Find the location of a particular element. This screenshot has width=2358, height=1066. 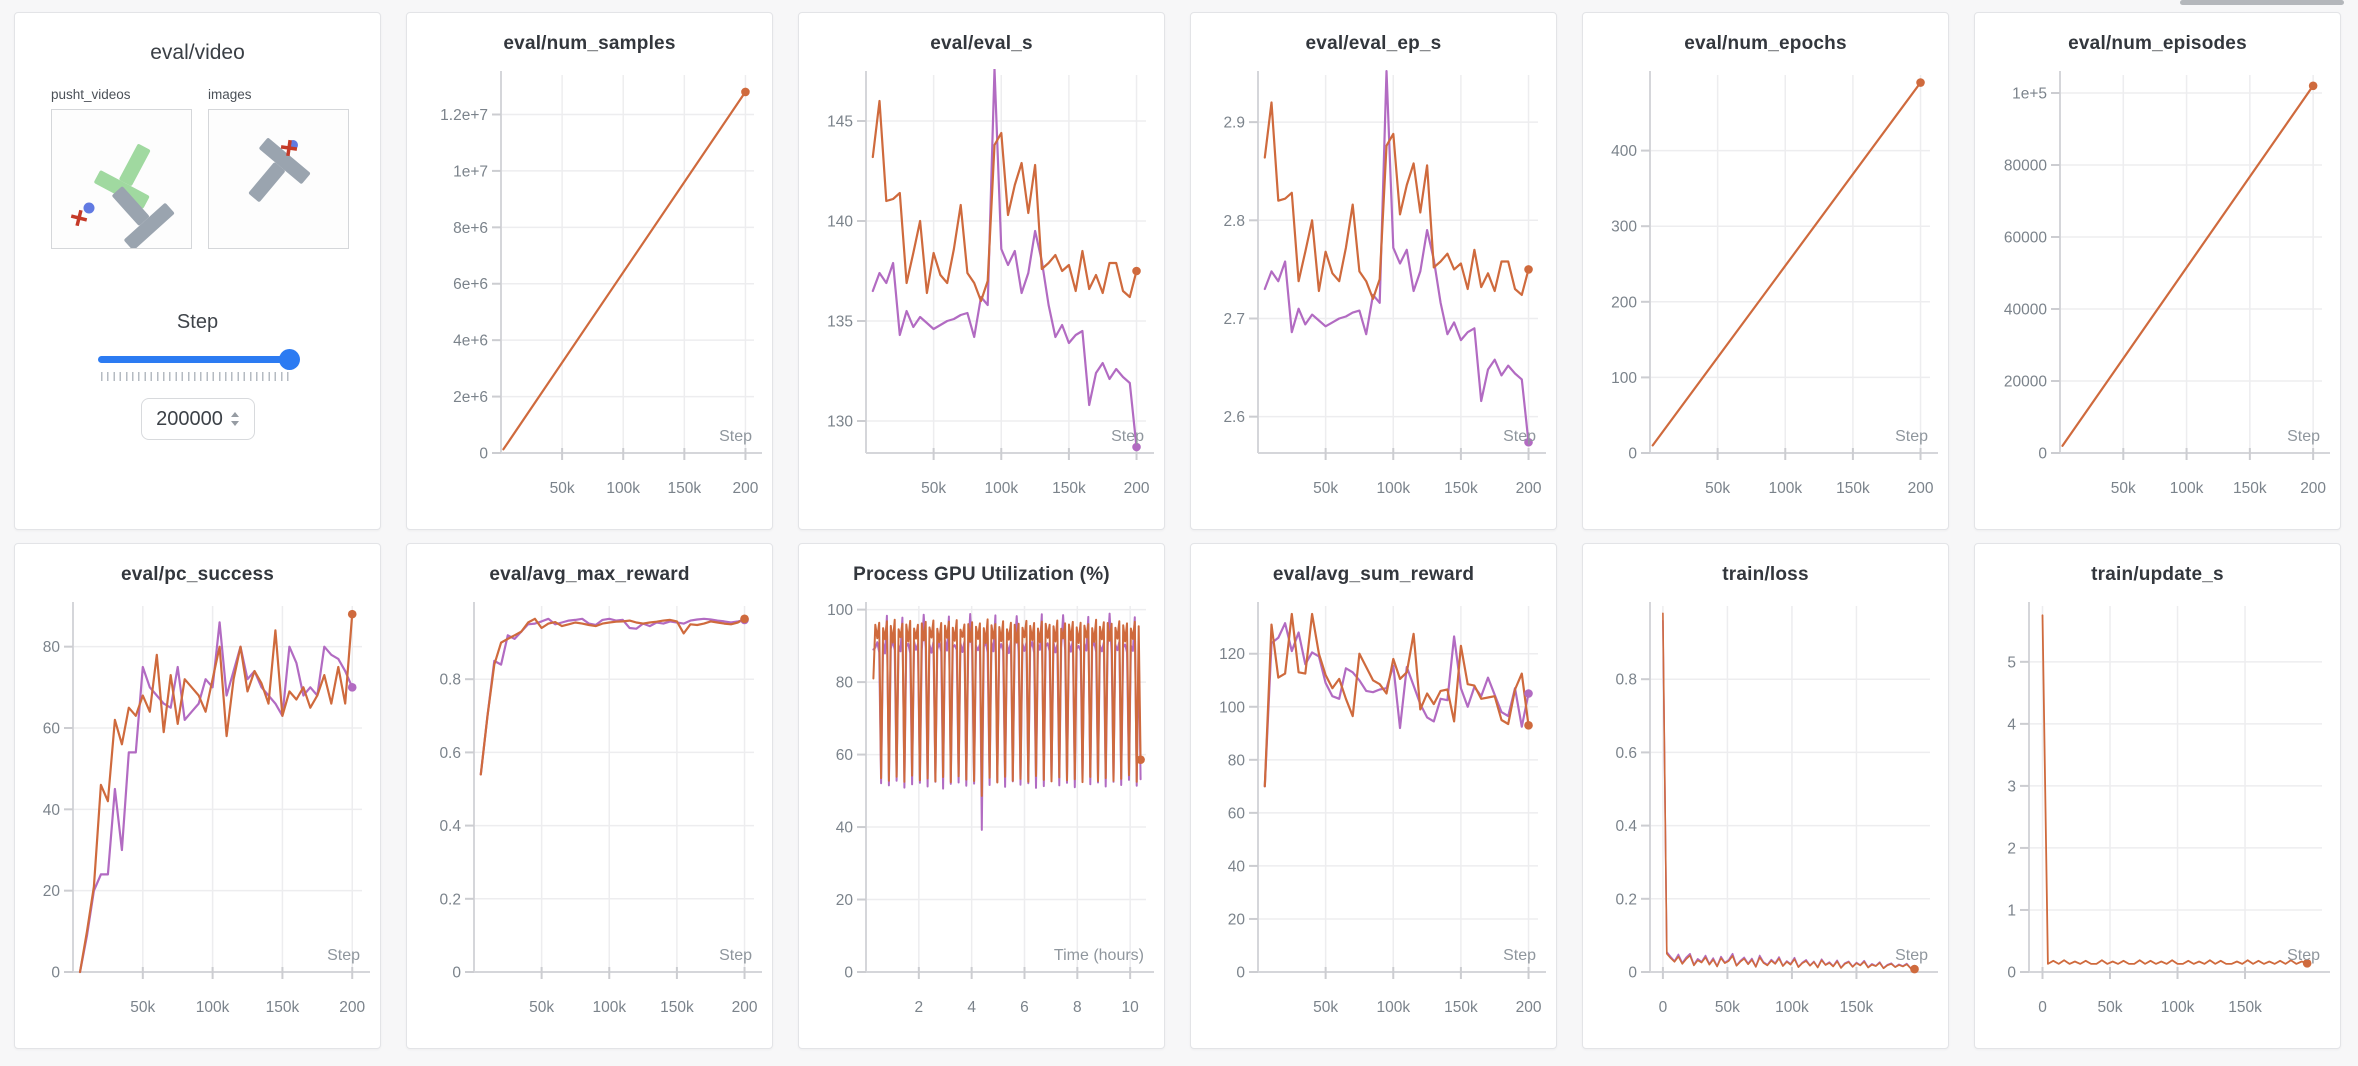

slider-tick-marks is located at coordinates (194, 376).